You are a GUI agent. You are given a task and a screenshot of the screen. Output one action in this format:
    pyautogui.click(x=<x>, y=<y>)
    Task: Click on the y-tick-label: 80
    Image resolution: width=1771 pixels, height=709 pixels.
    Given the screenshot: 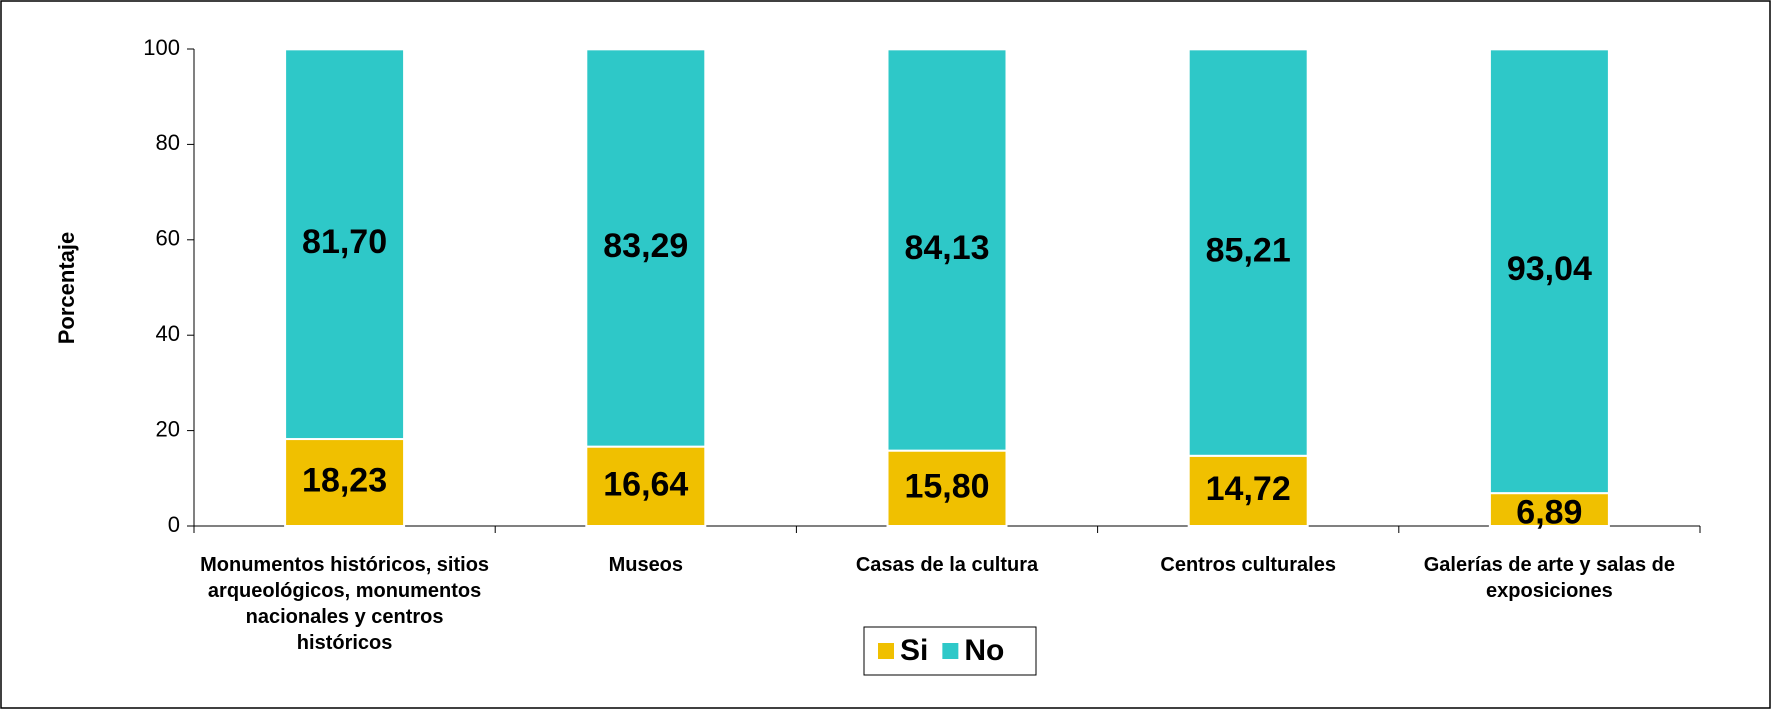 What is the action you would take?
    pyautogui.click(x=168, y=142)
    